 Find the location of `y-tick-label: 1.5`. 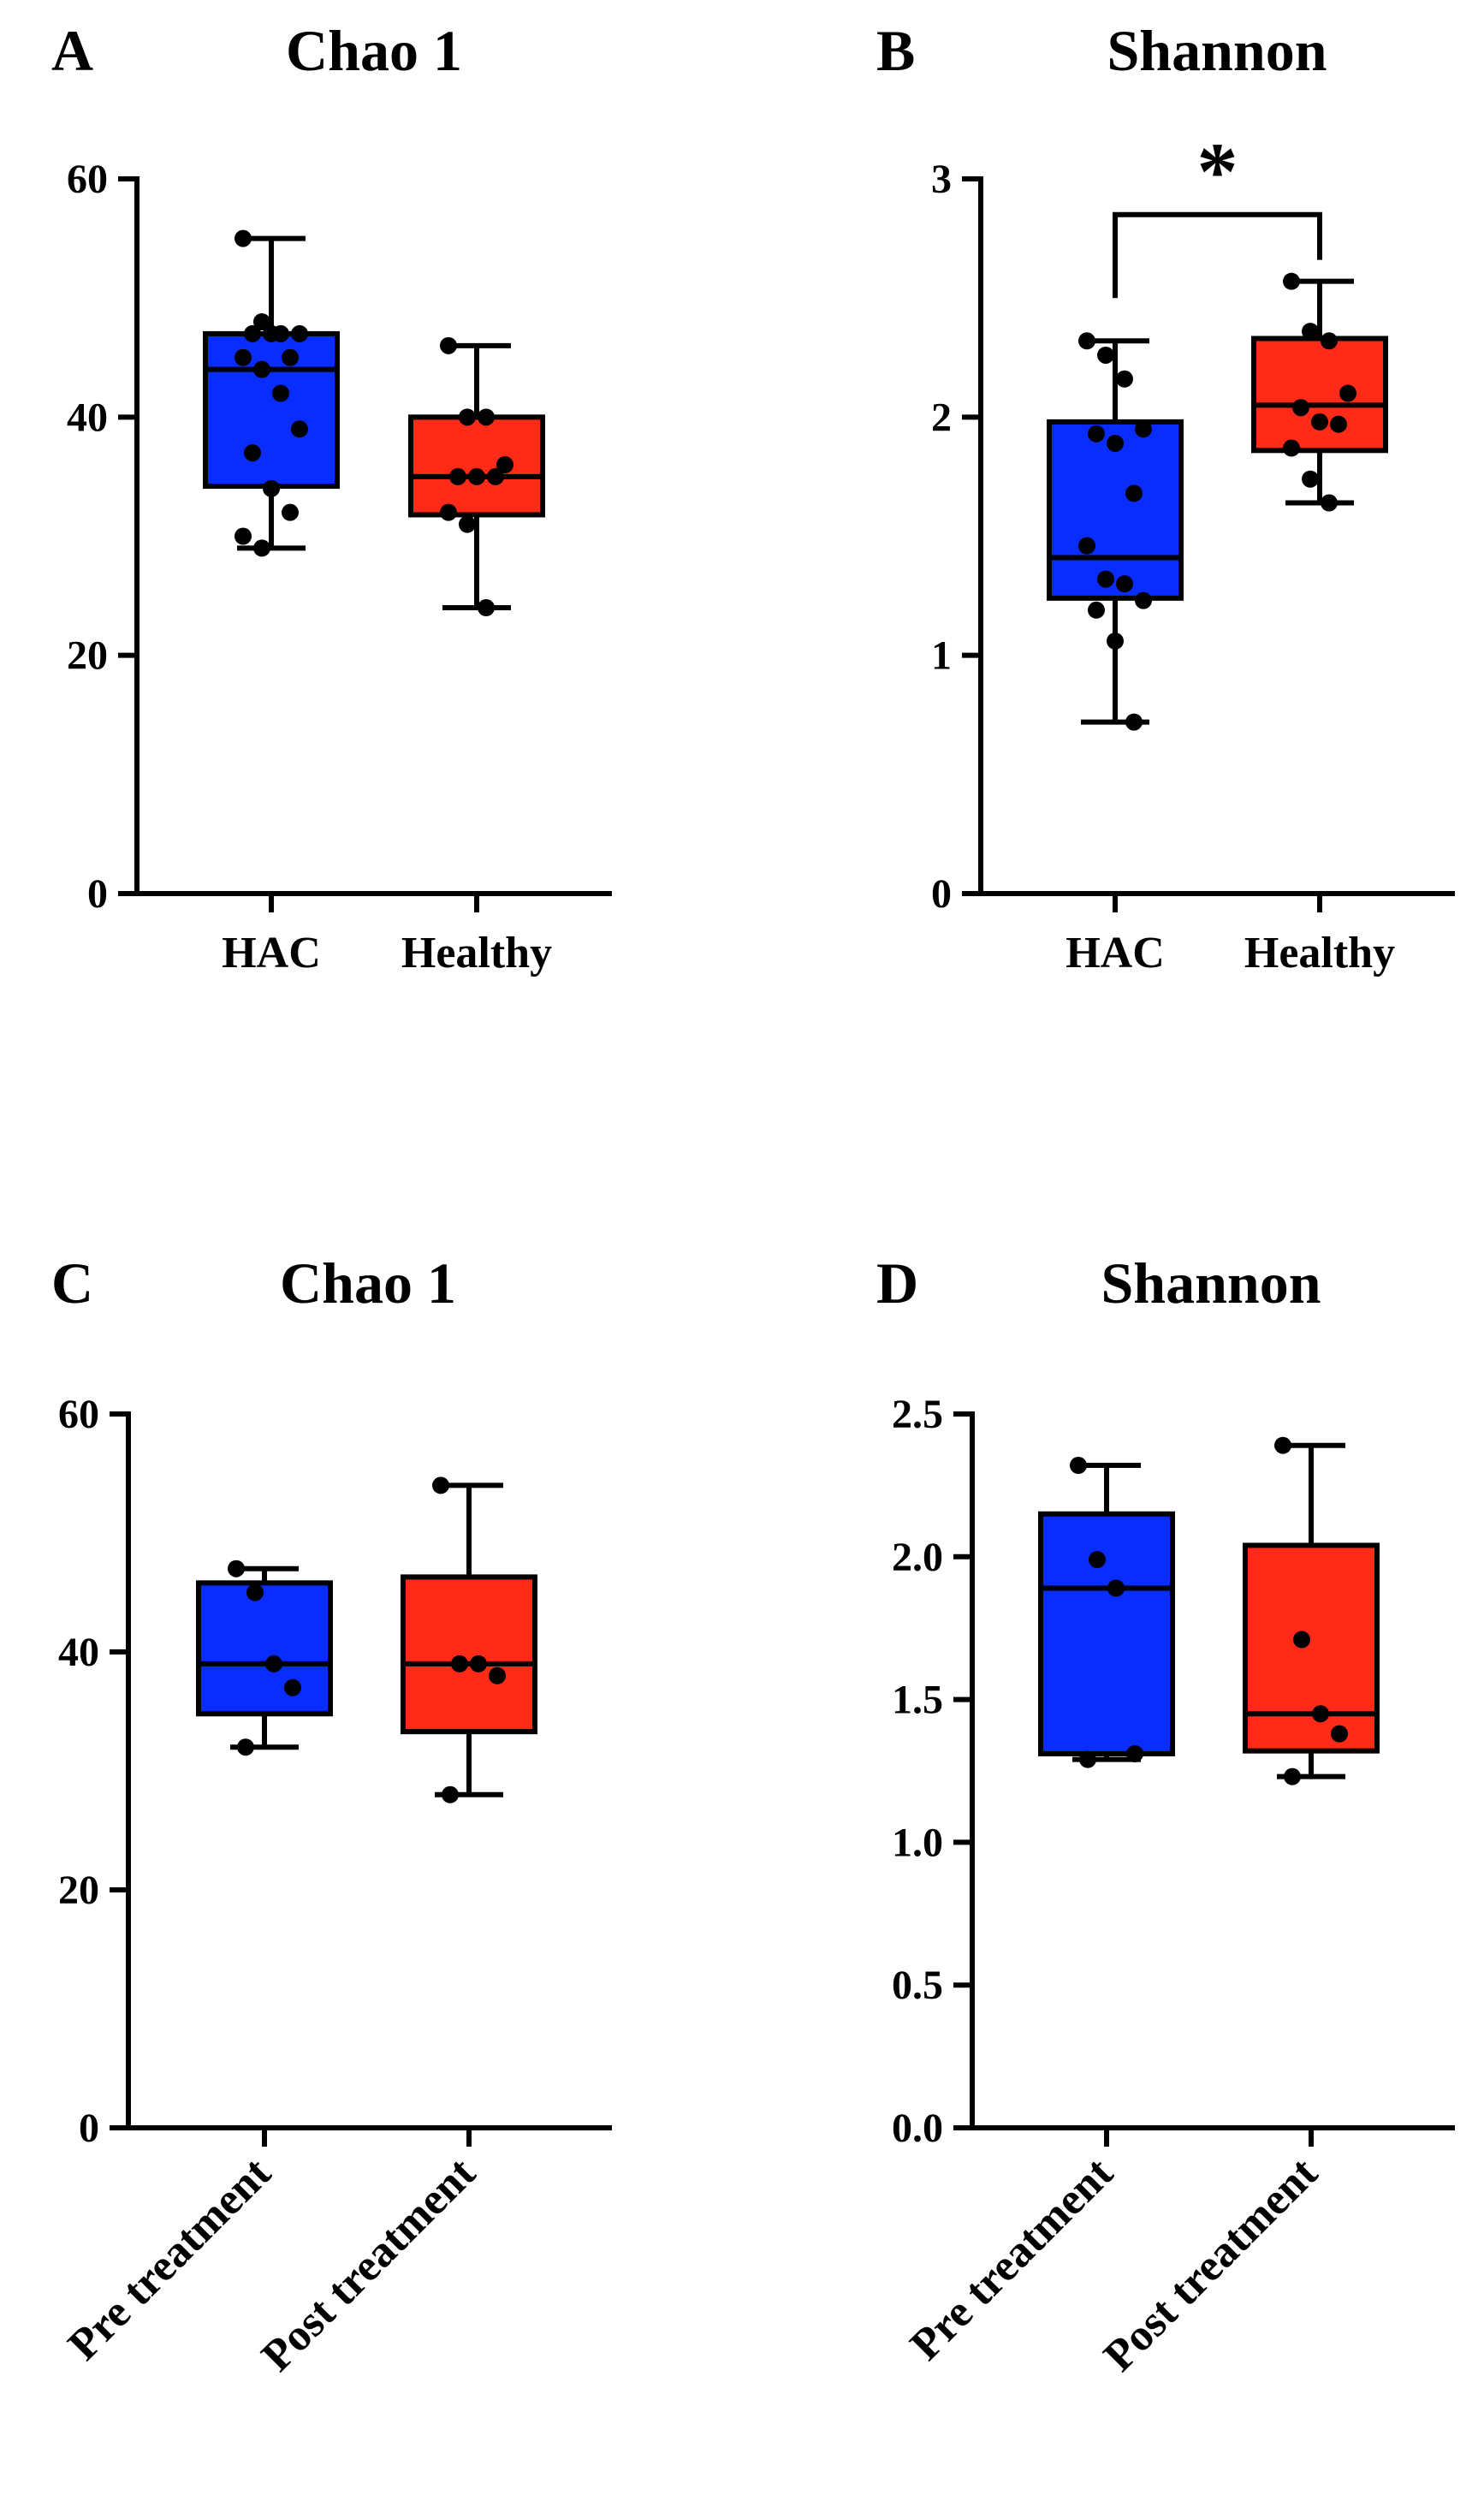

y-tick-label: 1.5 is located at coordinates (918, 1700).